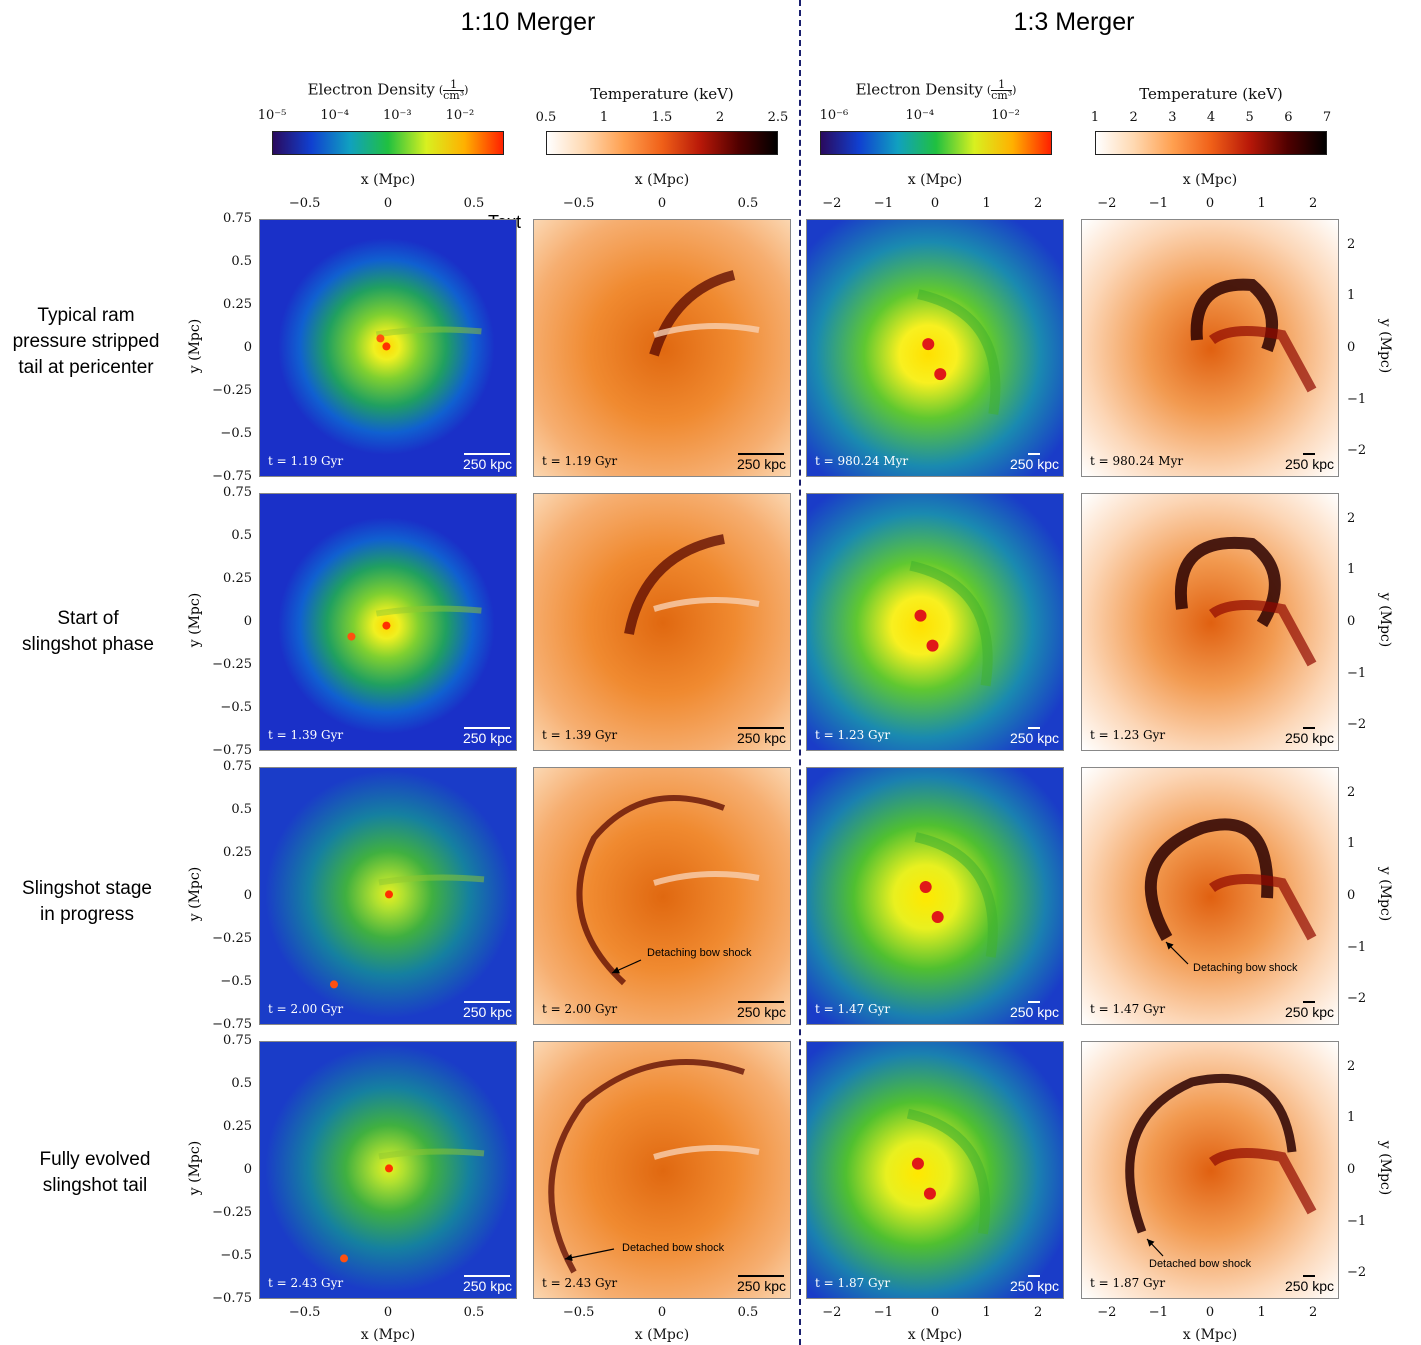 The height and width of the screenshot is (1345, 1421). What do you see at coordinates (580, 1283) in the screenshot?
I see `time-label: t = 2.43 Gyr` at bounding box center [580, 1283].